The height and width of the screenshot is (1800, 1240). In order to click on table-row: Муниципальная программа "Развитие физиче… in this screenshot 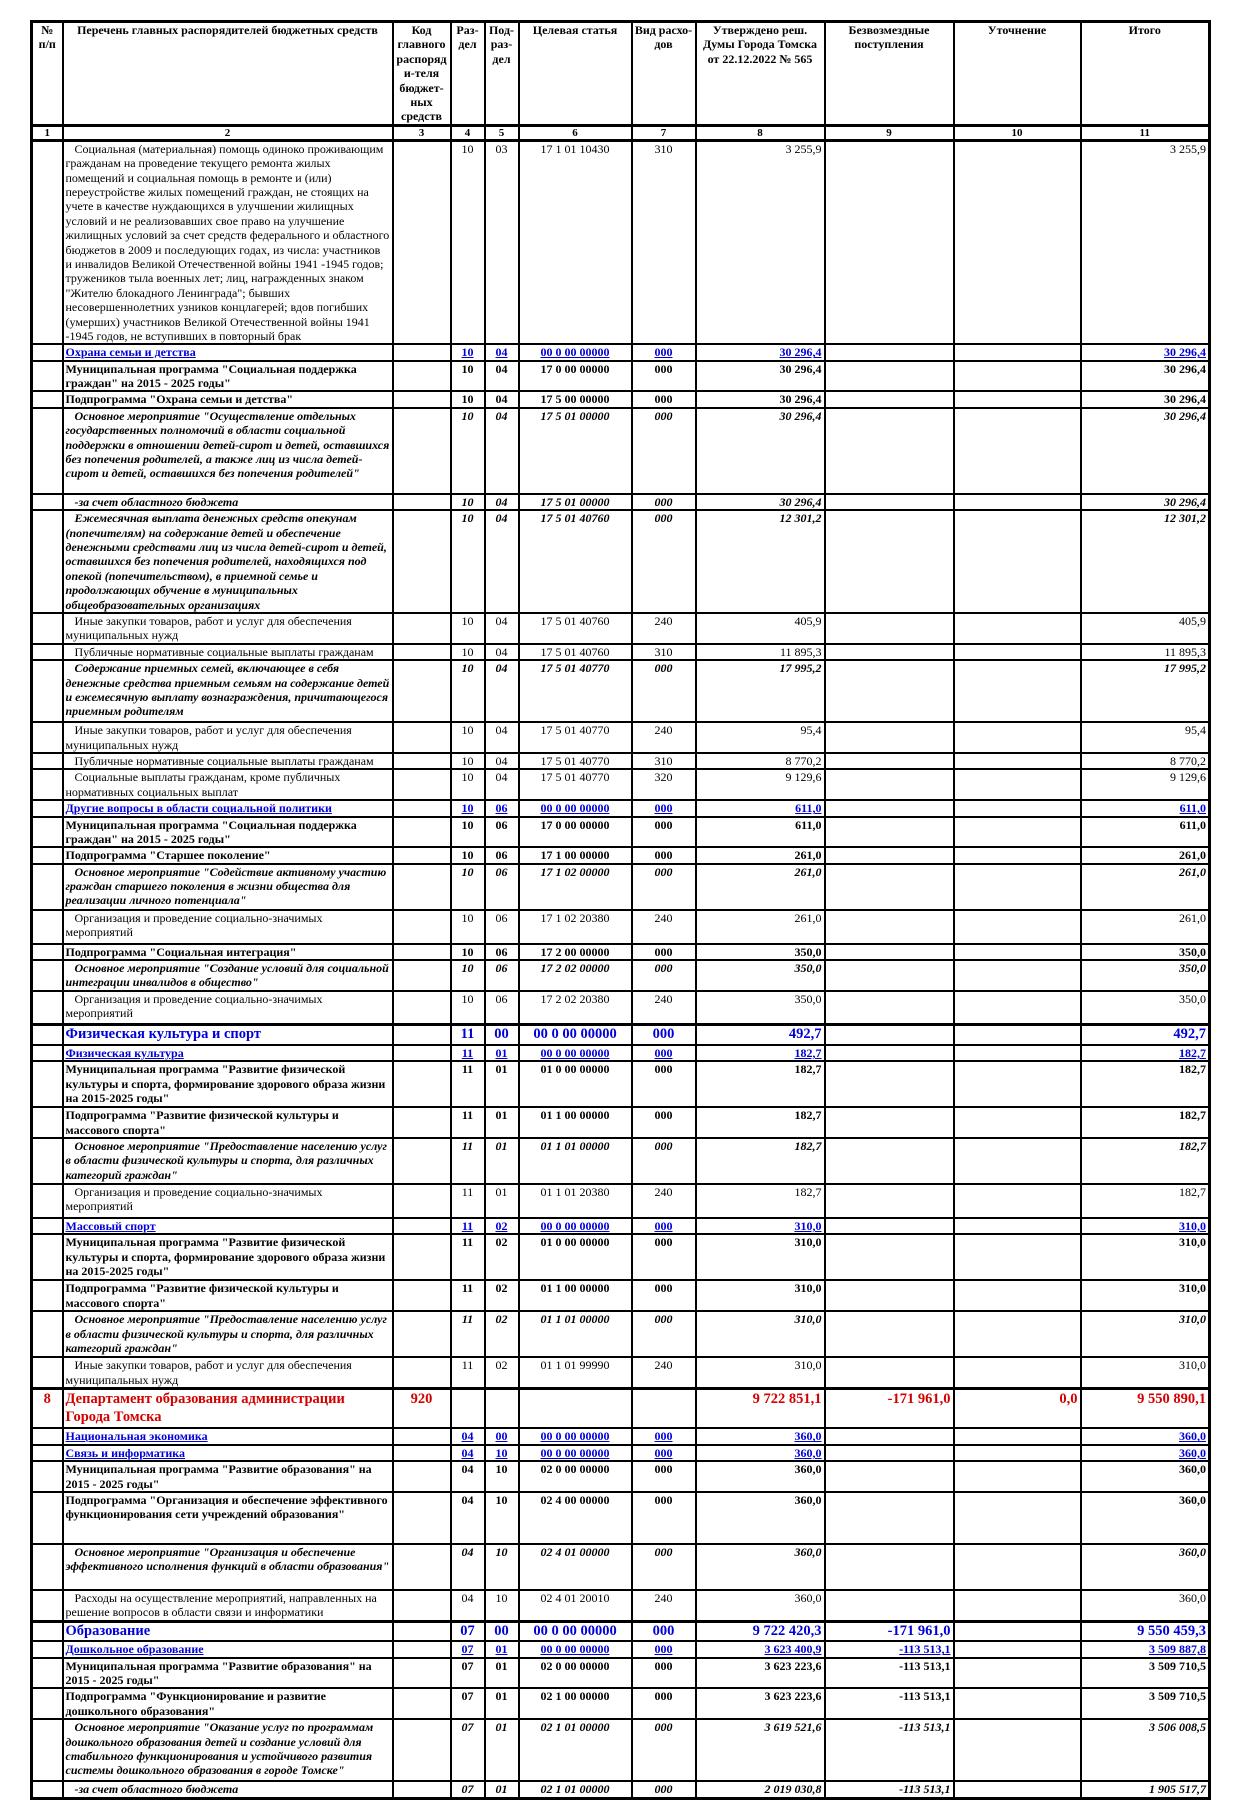, I will do `click(620, 1257)`.